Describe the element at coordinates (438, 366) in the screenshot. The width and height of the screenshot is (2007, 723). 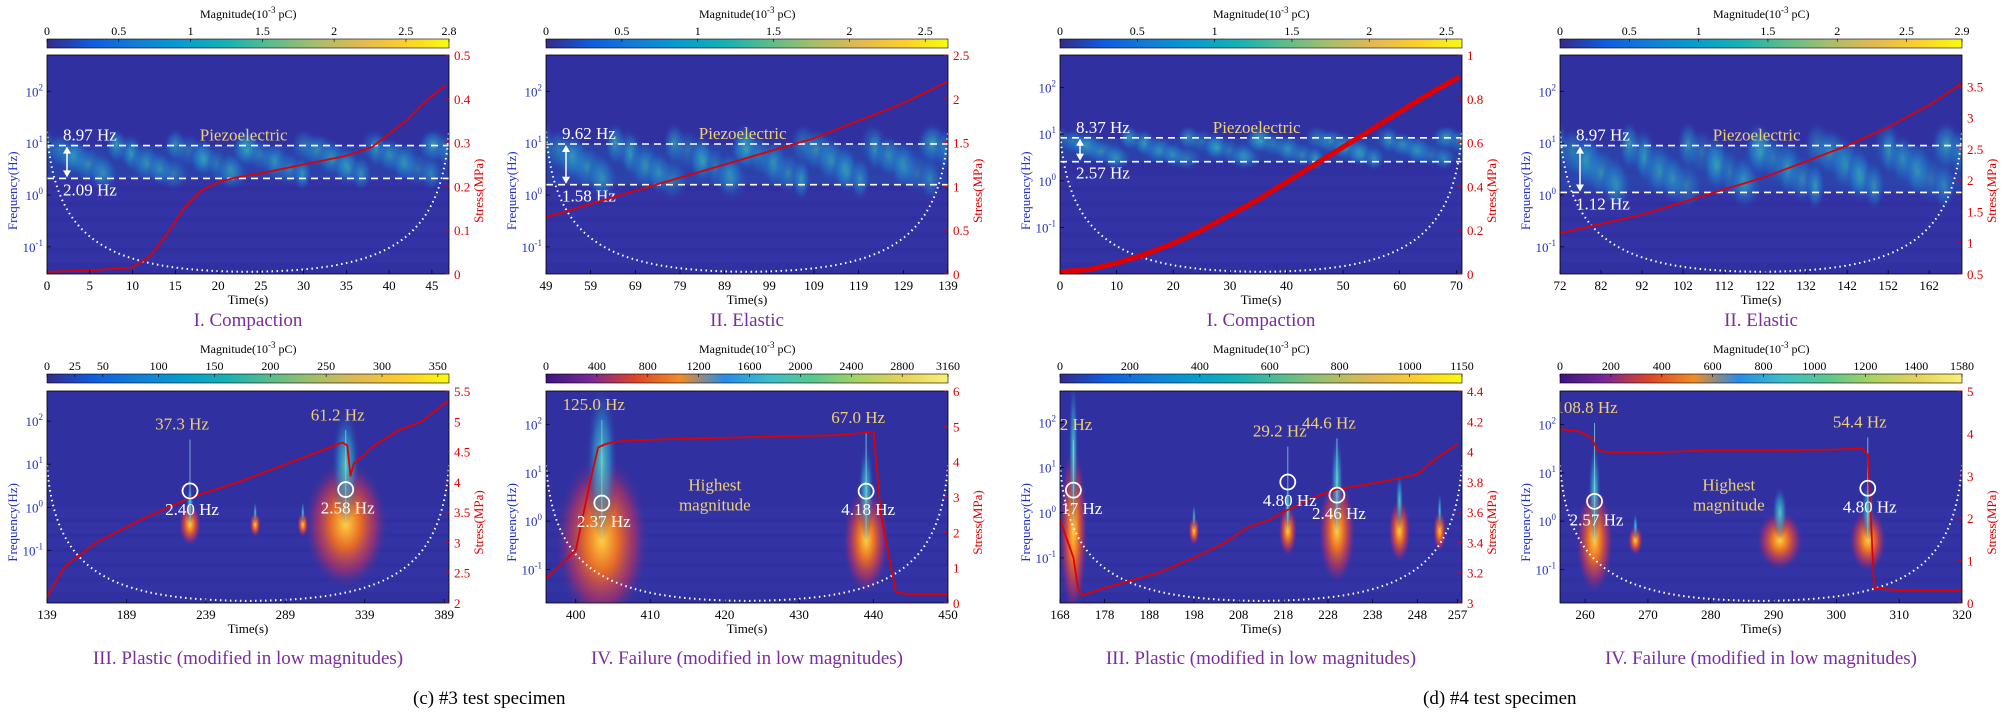
I see `colorbar-tick-label: 350` at that location.